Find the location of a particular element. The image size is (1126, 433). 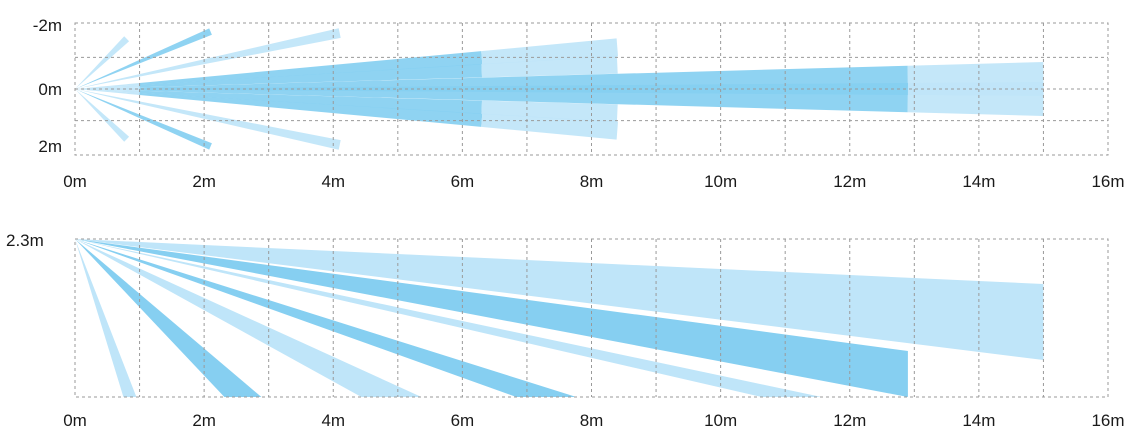

top-x-tick-label: 4m is located at coordinates (333, 181).